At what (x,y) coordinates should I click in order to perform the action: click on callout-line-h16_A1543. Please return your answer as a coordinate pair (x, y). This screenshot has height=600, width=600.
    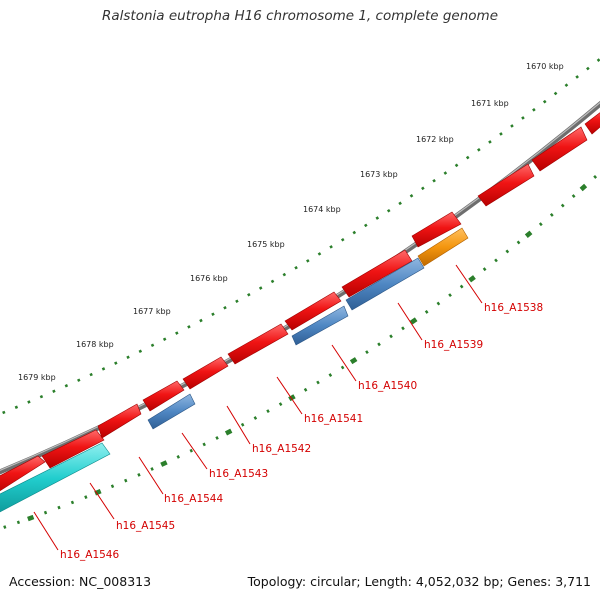
    Looking at the image, I should click on (194, 451).